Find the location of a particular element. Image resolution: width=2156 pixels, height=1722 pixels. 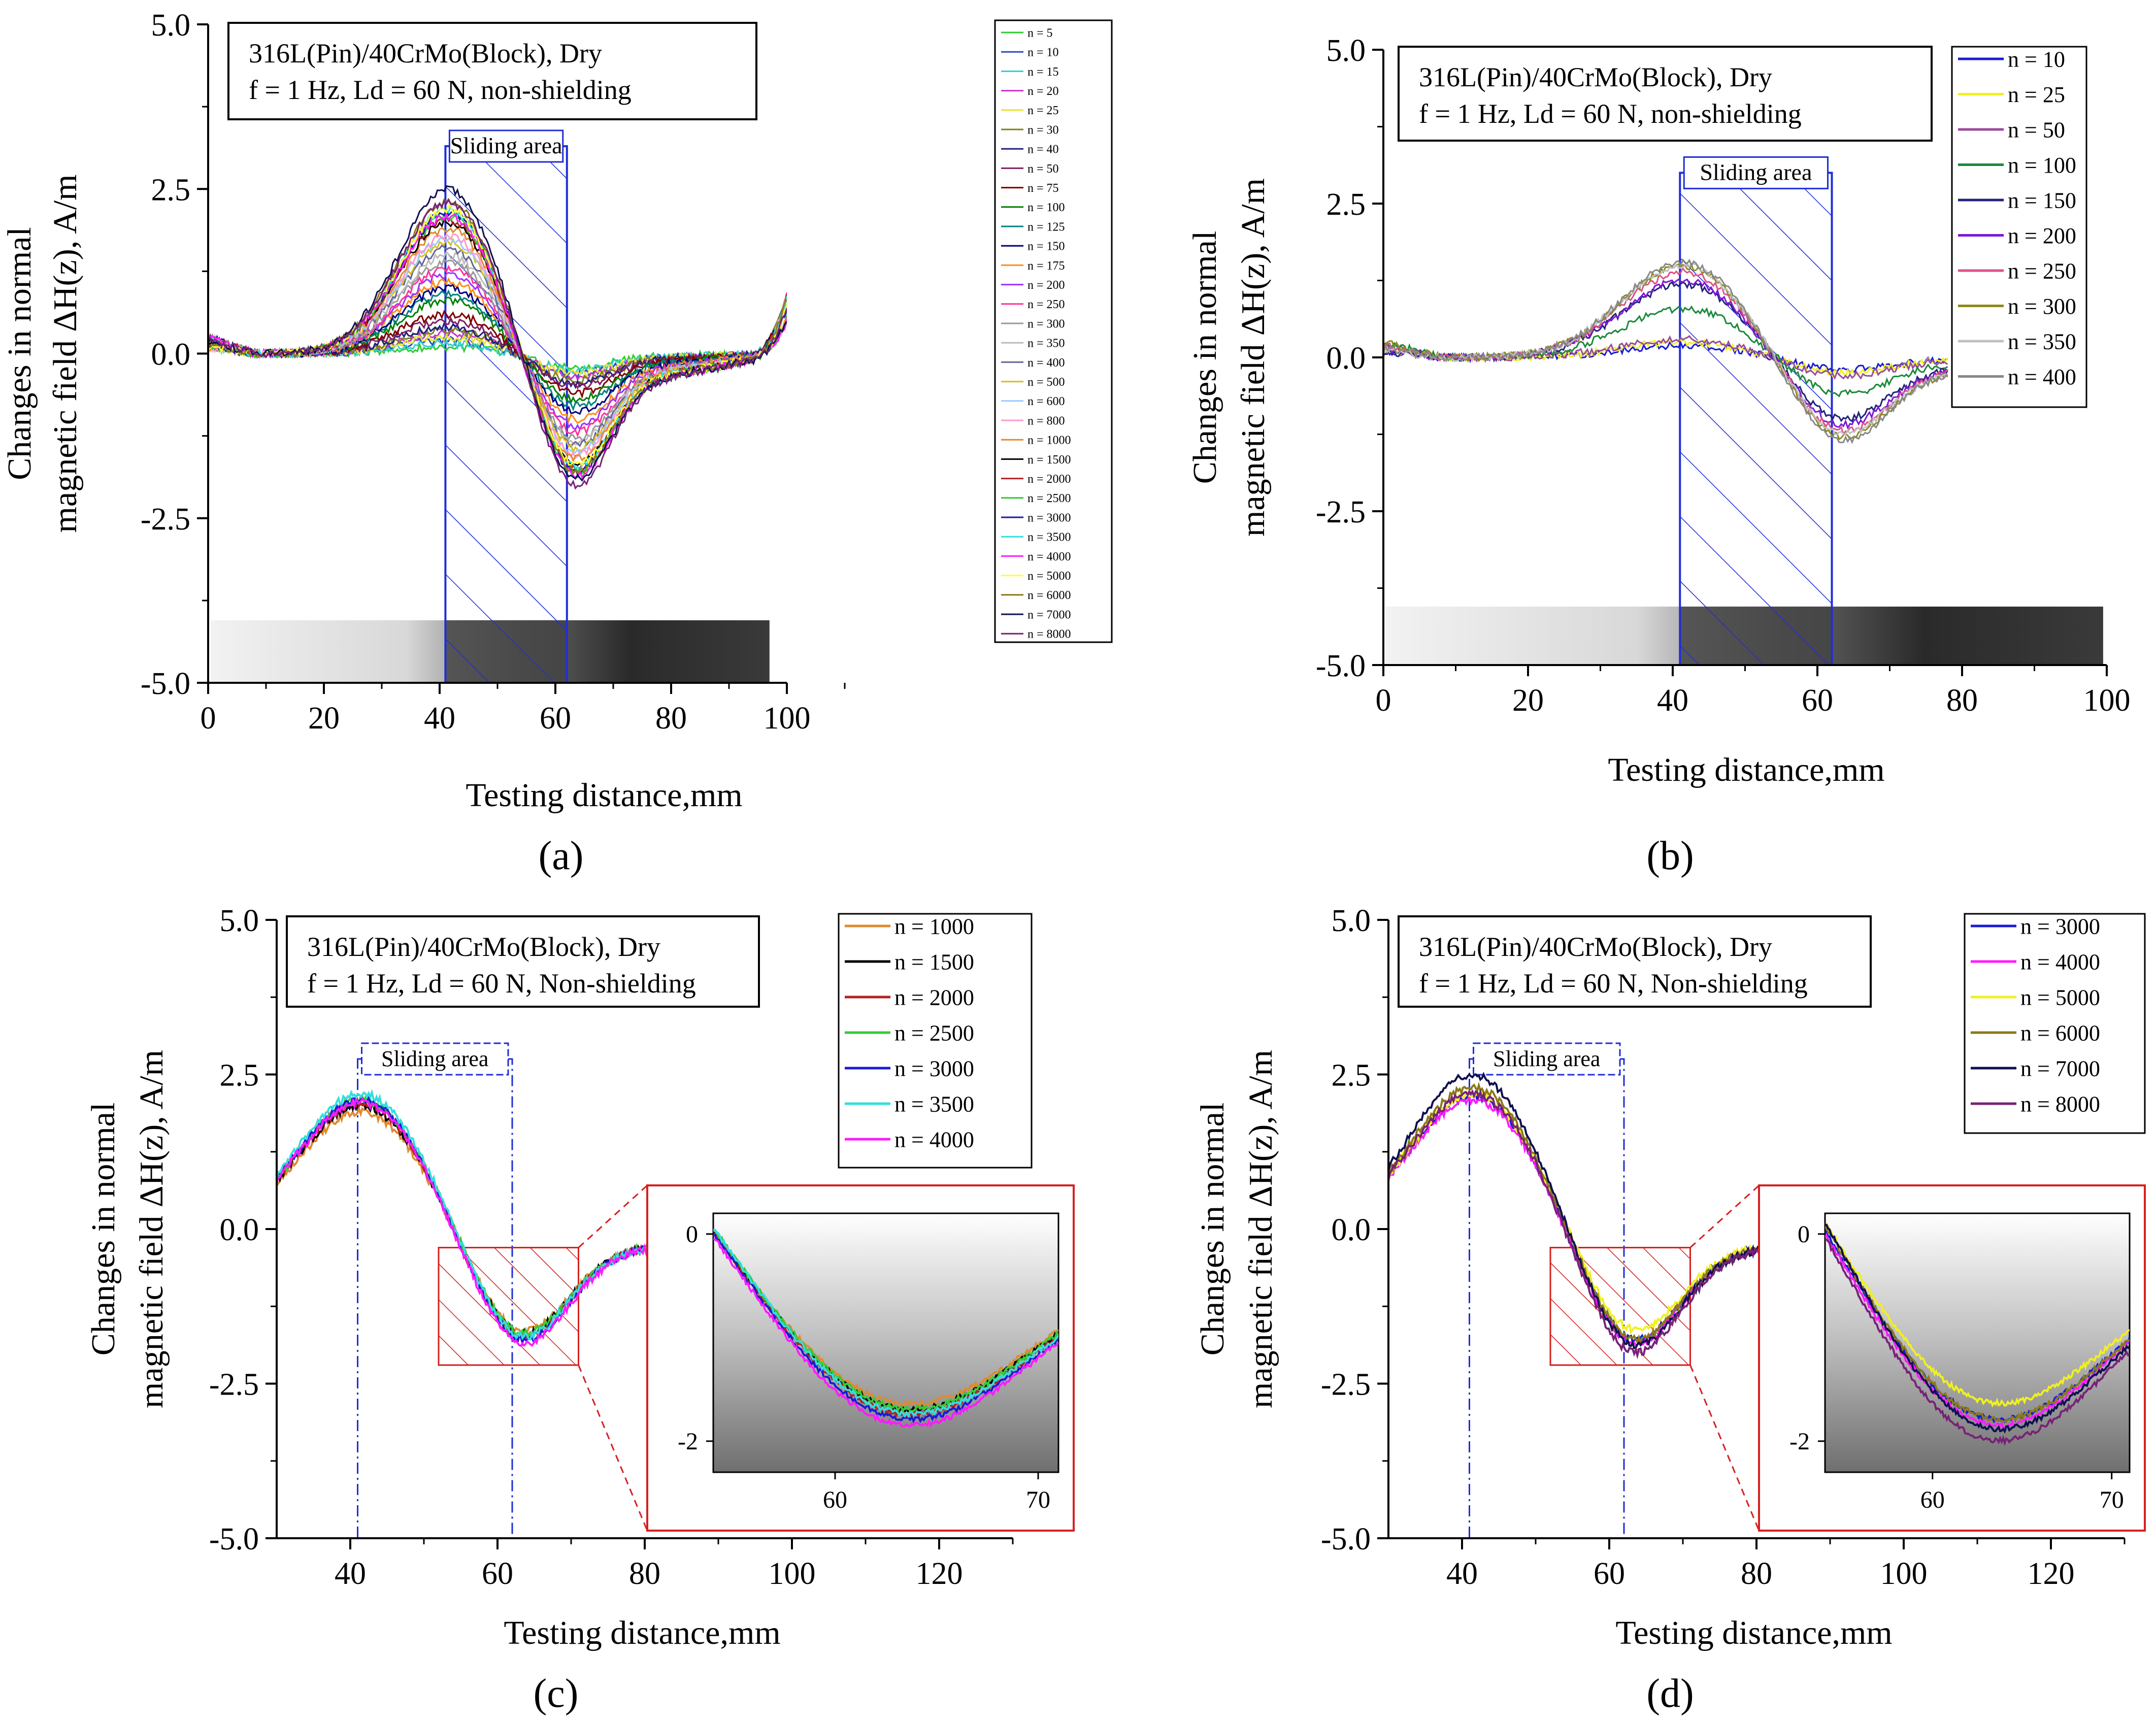

legend-entry: n = 1500 is located at coordinates (1049, 460).